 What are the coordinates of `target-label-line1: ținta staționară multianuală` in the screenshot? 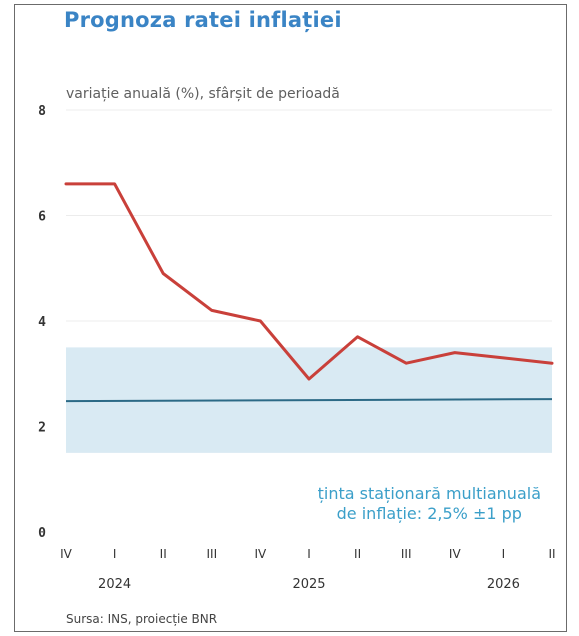 It's located at (429, 493).